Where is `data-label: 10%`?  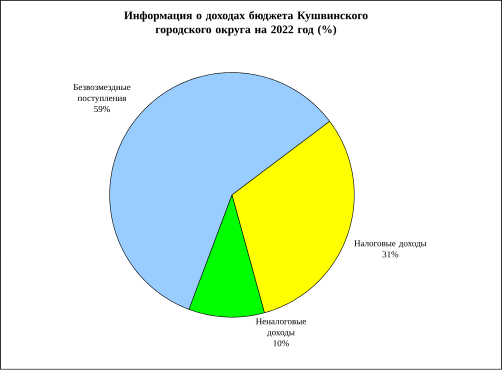
data-label: 10% is located at coordinates (281, 343).